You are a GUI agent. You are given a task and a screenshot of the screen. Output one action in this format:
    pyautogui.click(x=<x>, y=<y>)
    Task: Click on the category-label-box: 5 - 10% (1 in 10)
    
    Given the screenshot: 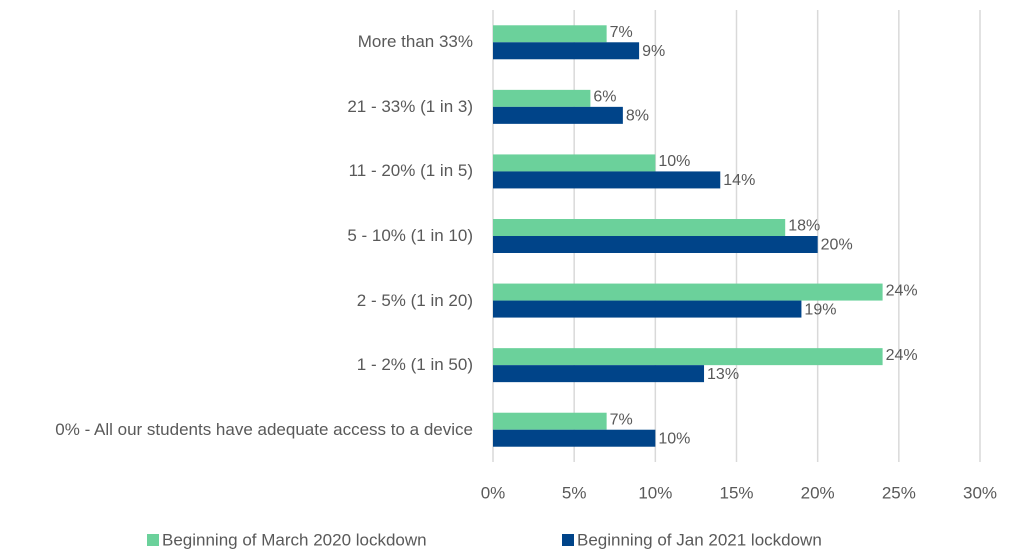 What is the action you would take?
    pyautogui.click(x=241, y=236)
    